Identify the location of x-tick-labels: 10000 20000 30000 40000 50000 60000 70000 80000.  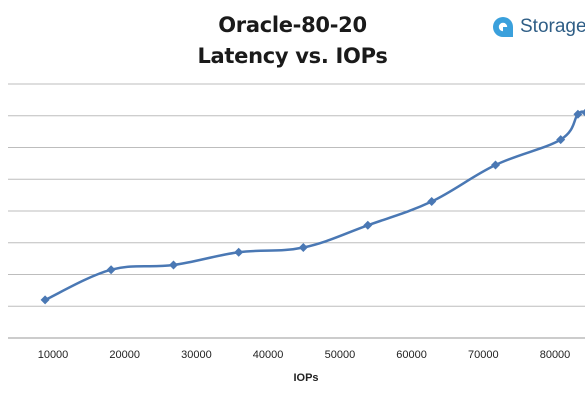
(304, 355).